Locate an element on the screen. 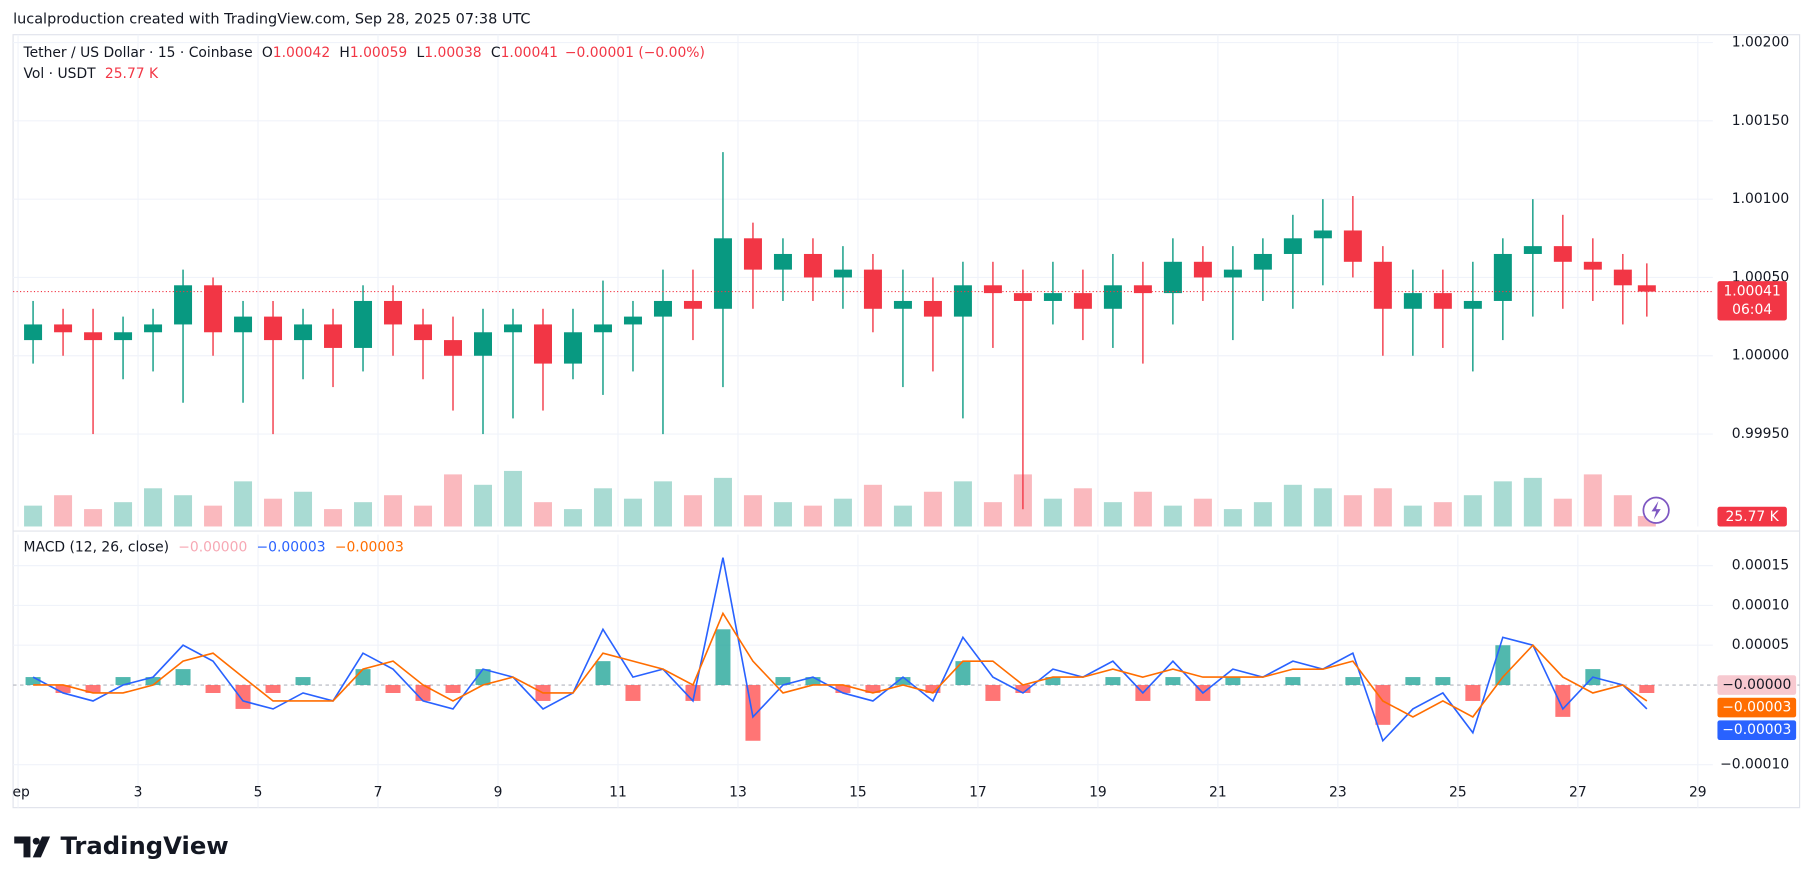 Image resolution: width=1815 pixels, height=884 pixels. volume-tag-label: 25.77 K is located at coordinates (1753, 517).